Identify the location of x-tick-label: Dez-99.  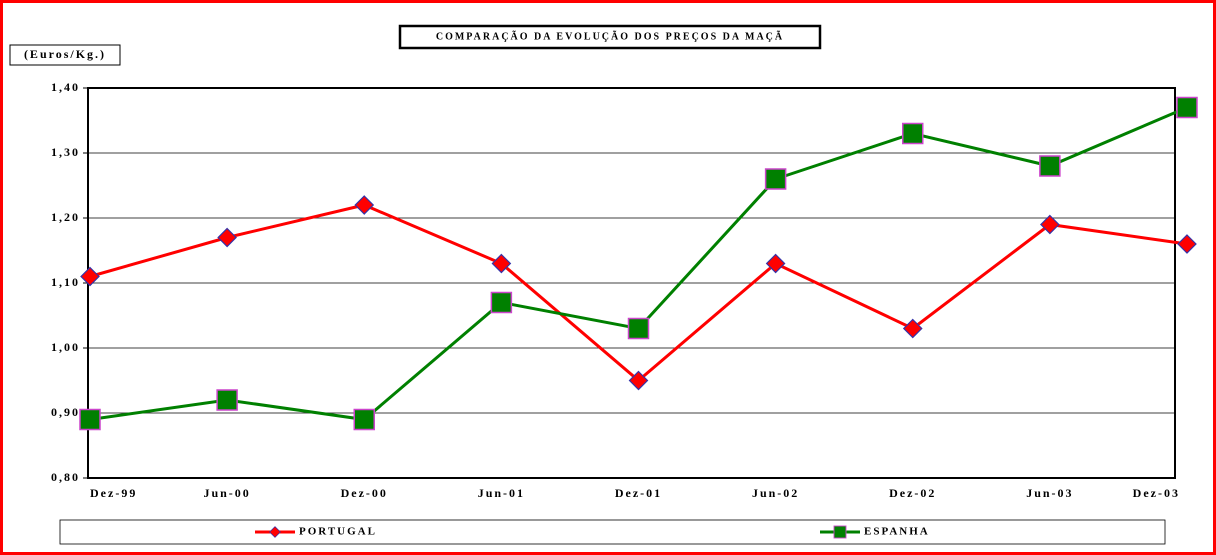
(113, 493).